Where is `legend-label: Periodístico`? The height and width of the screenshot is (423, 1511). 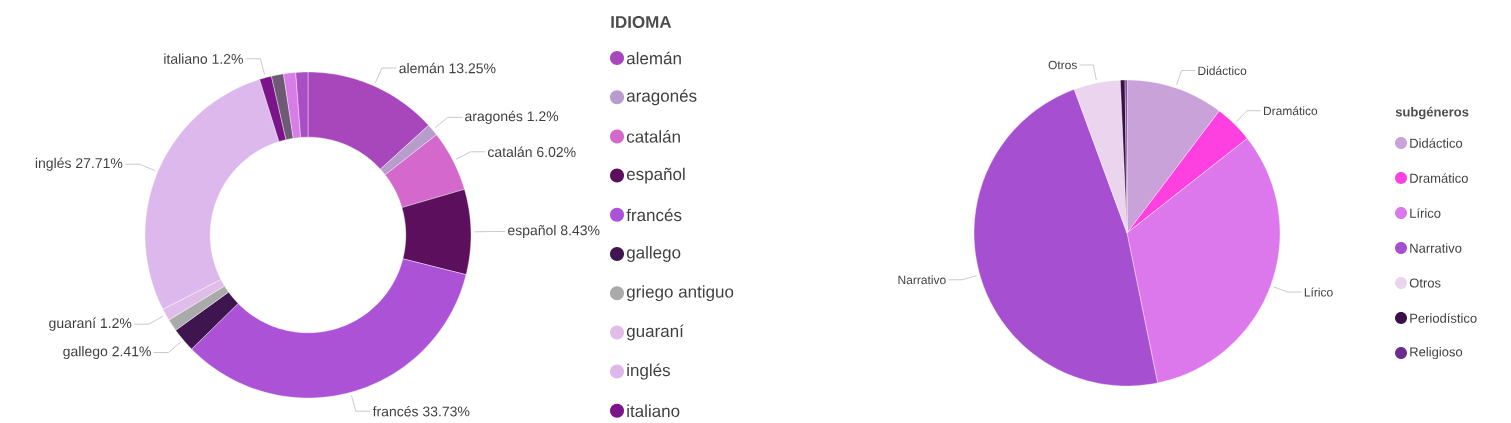
legend-label: Periodístico is located at coordinates (1443, 318).